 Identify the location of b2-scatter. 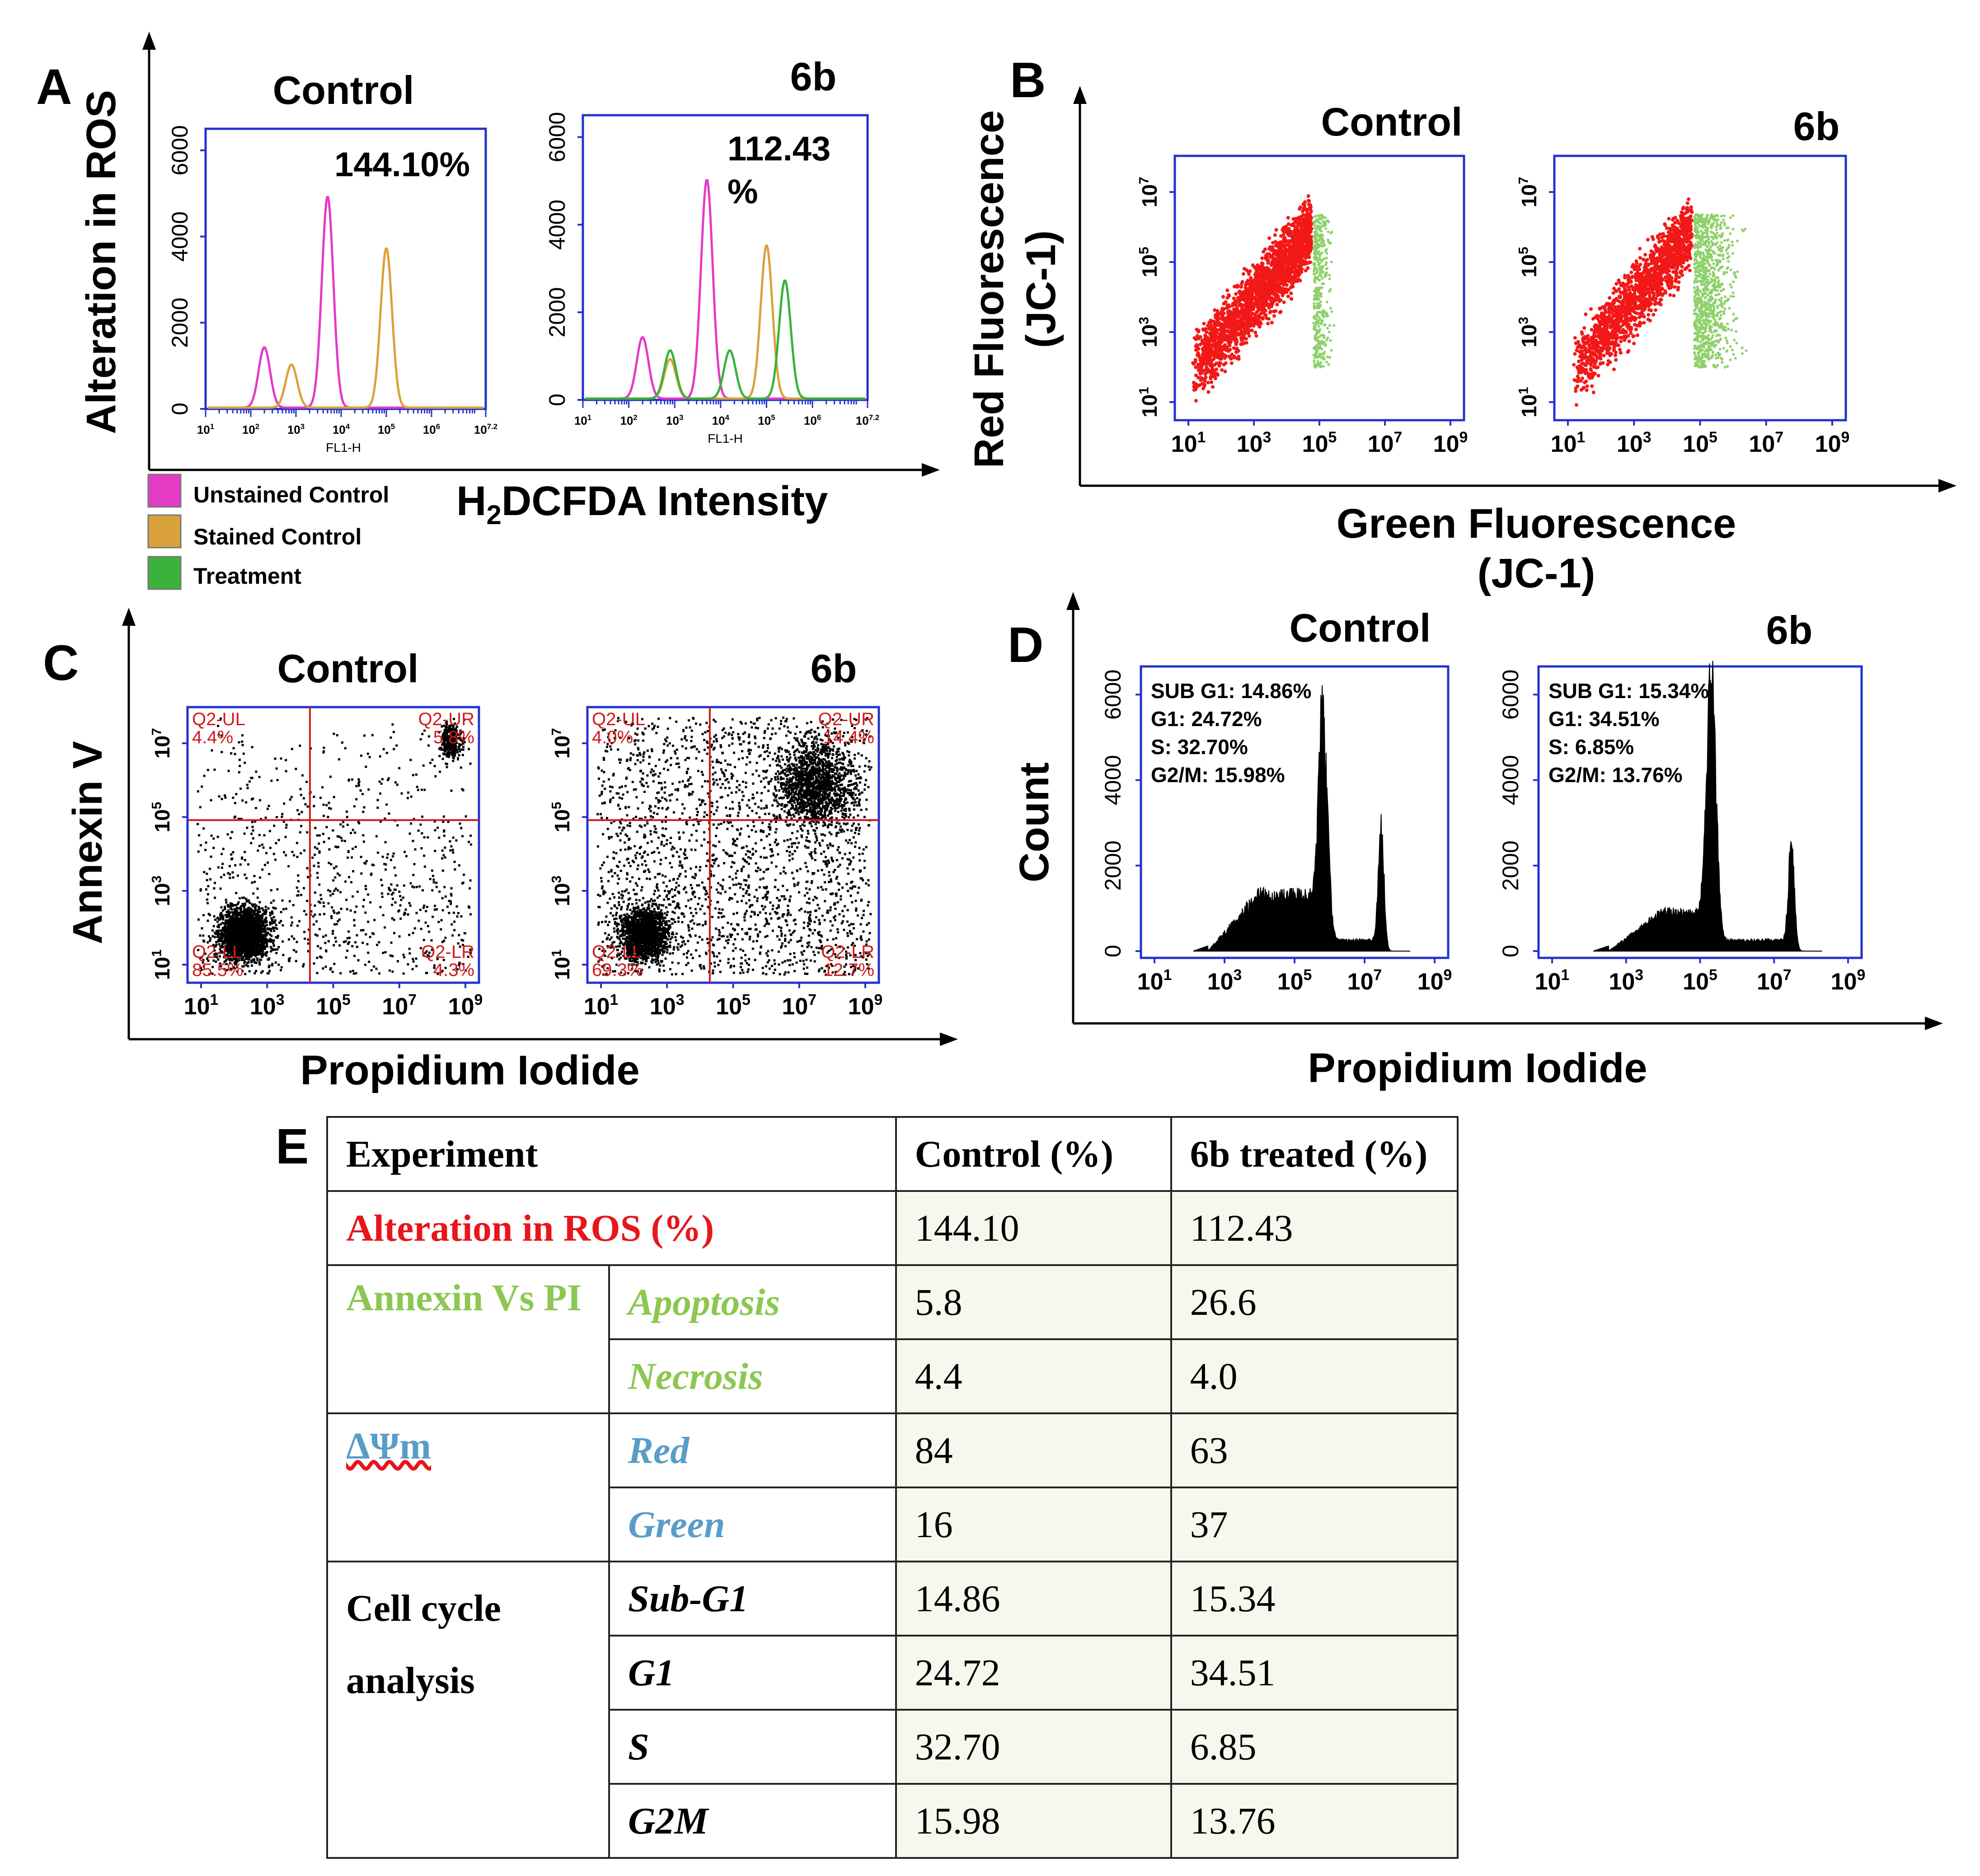
(1660, 302).